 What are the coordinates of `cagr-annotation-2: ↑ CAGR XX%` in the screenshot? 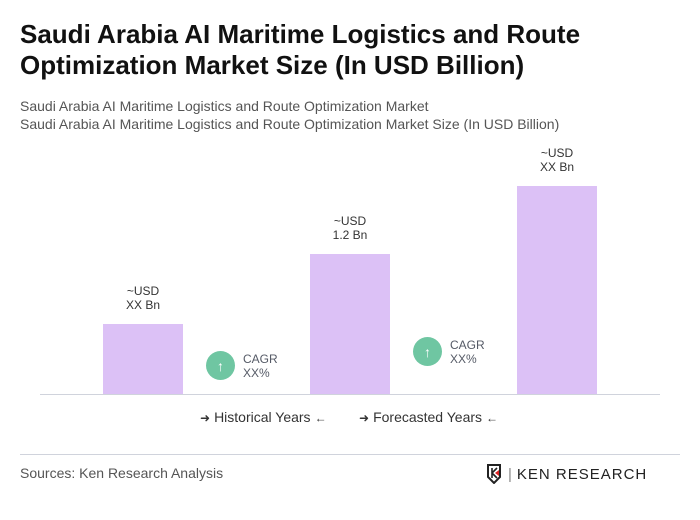 It's located at (449, 351).